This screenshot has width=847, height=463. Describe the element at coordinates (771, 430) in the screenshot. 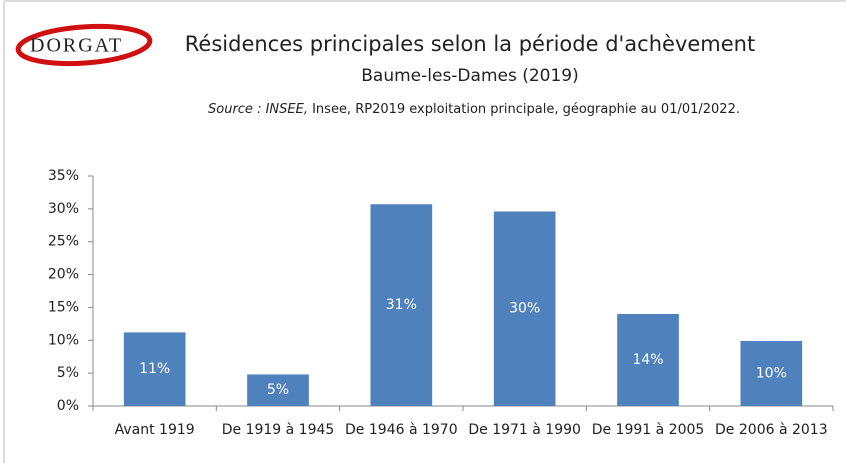

I see `x-tick-label: De 2006 à 2013` at that location.